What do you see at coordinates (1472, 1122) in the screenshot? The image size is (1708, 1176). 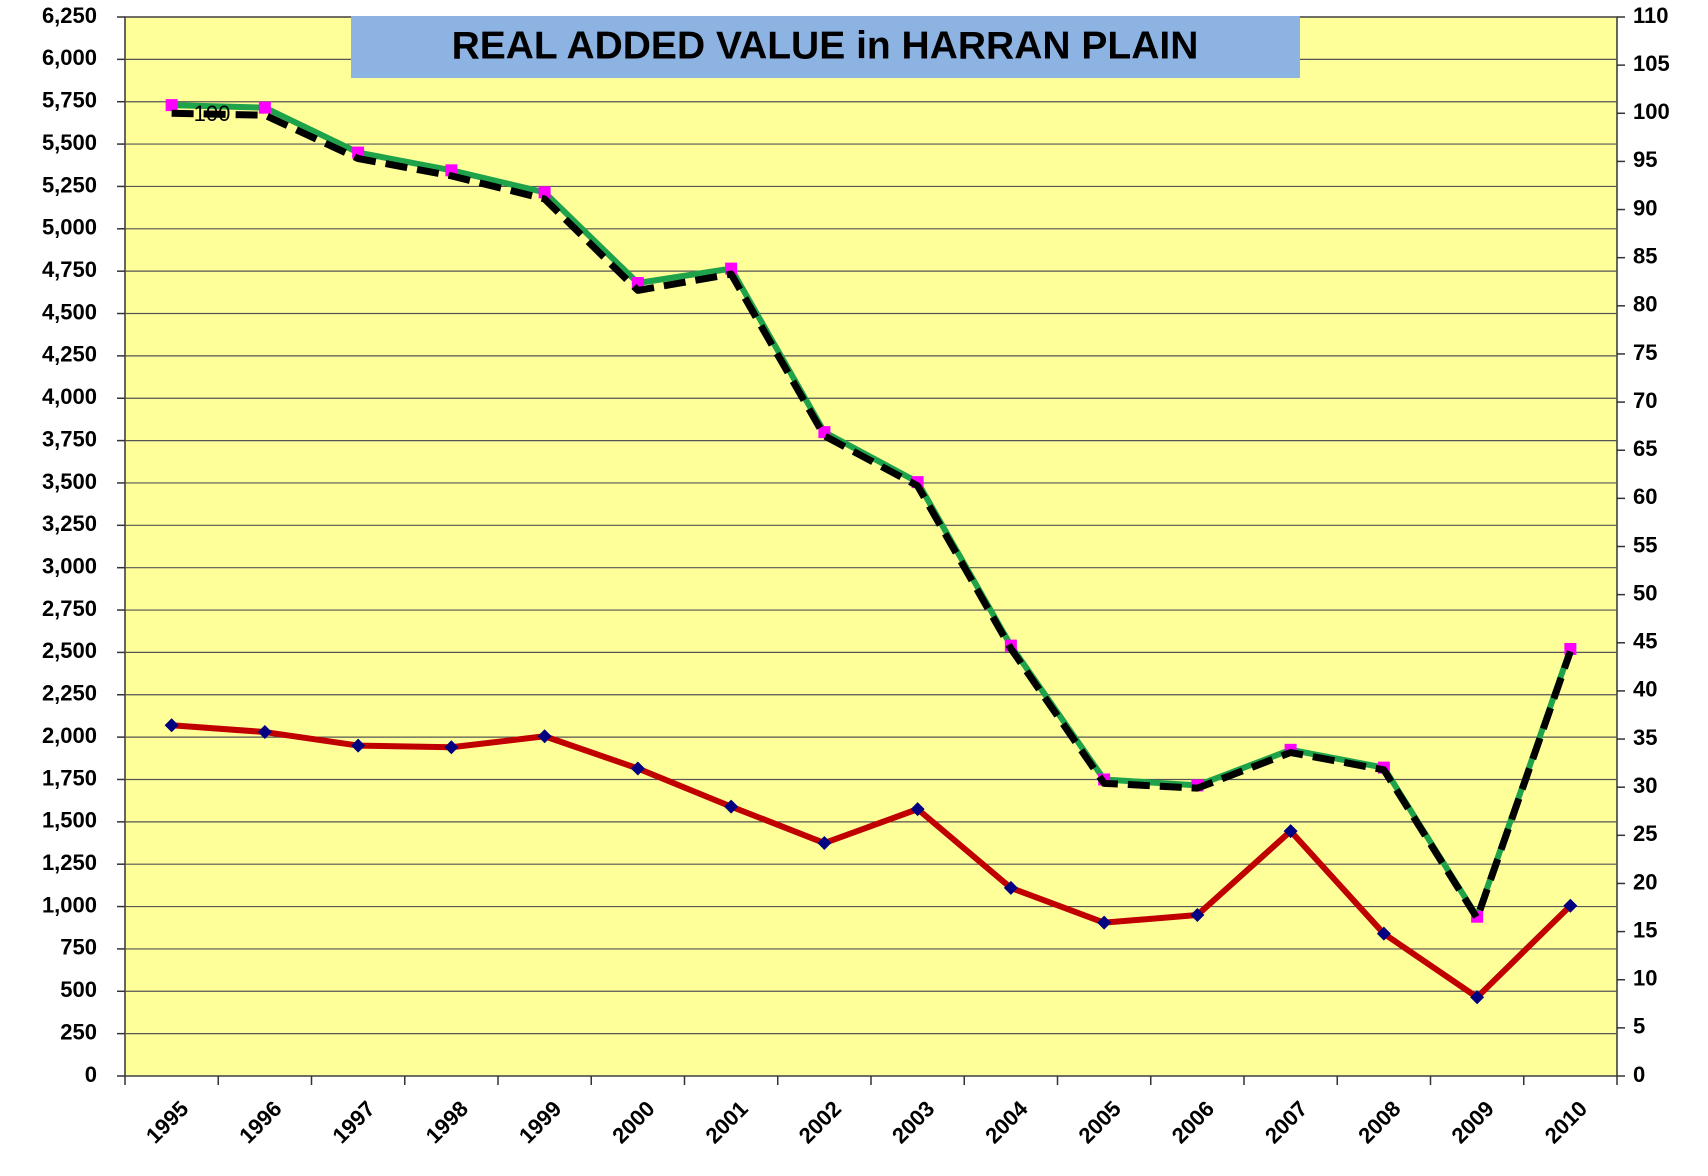 I see `x-tick-label: 2009` at bounding box center [1472, 1122].